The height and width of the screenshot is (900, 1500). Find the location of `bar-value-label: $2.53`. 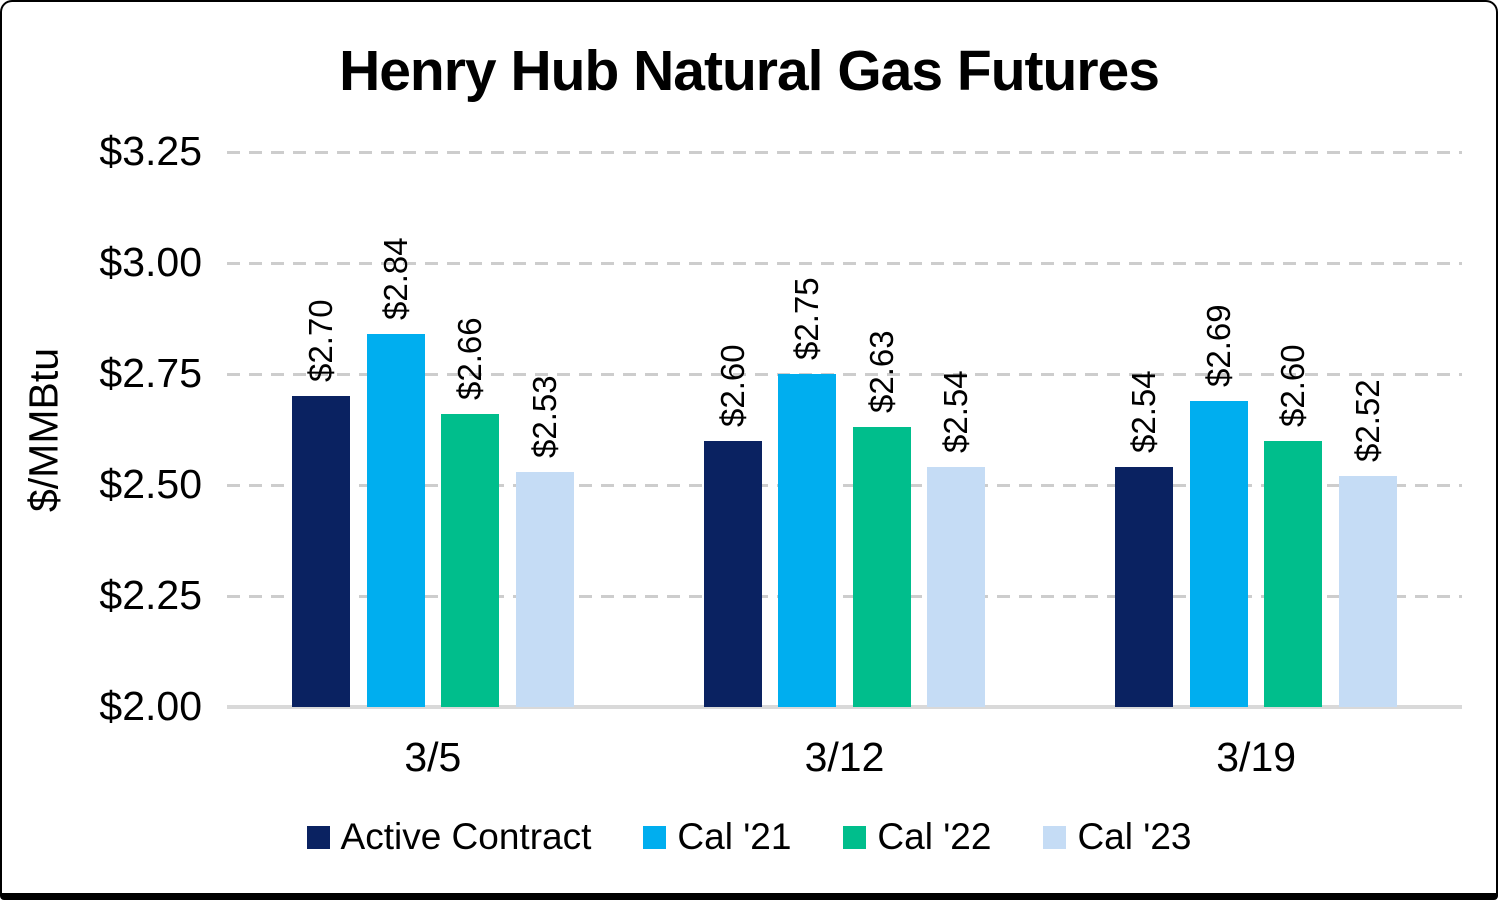

bar-value-label: $2.53 is located at coordinates (544, 416).